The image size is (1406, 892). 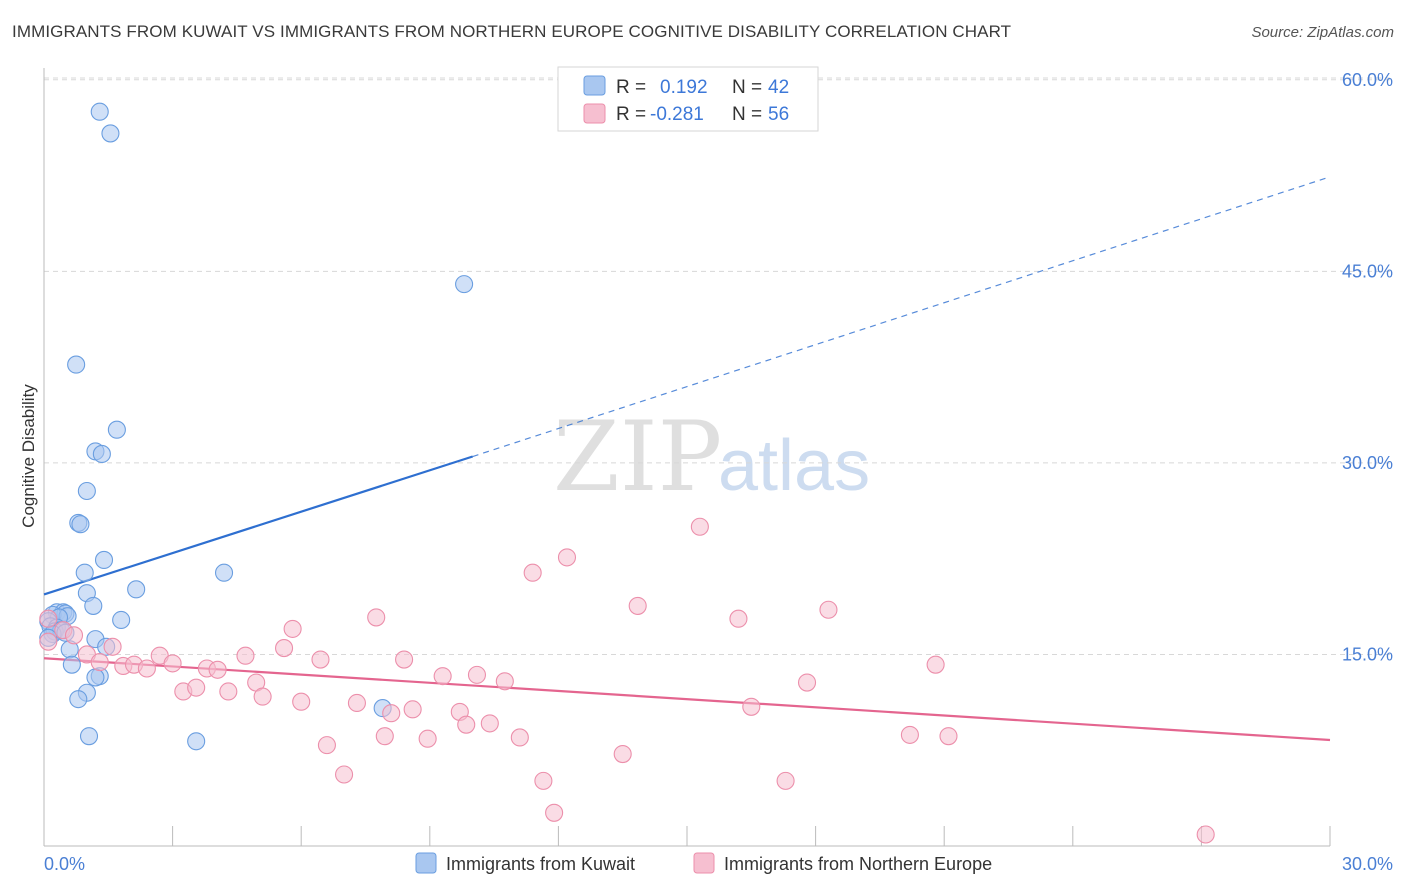 What do you see at coordinates (540, 864) in the screenshot?
I see `legend-bottom-kuwait-label: Immigrants from Kuwait` at bounding box center [540, 864].